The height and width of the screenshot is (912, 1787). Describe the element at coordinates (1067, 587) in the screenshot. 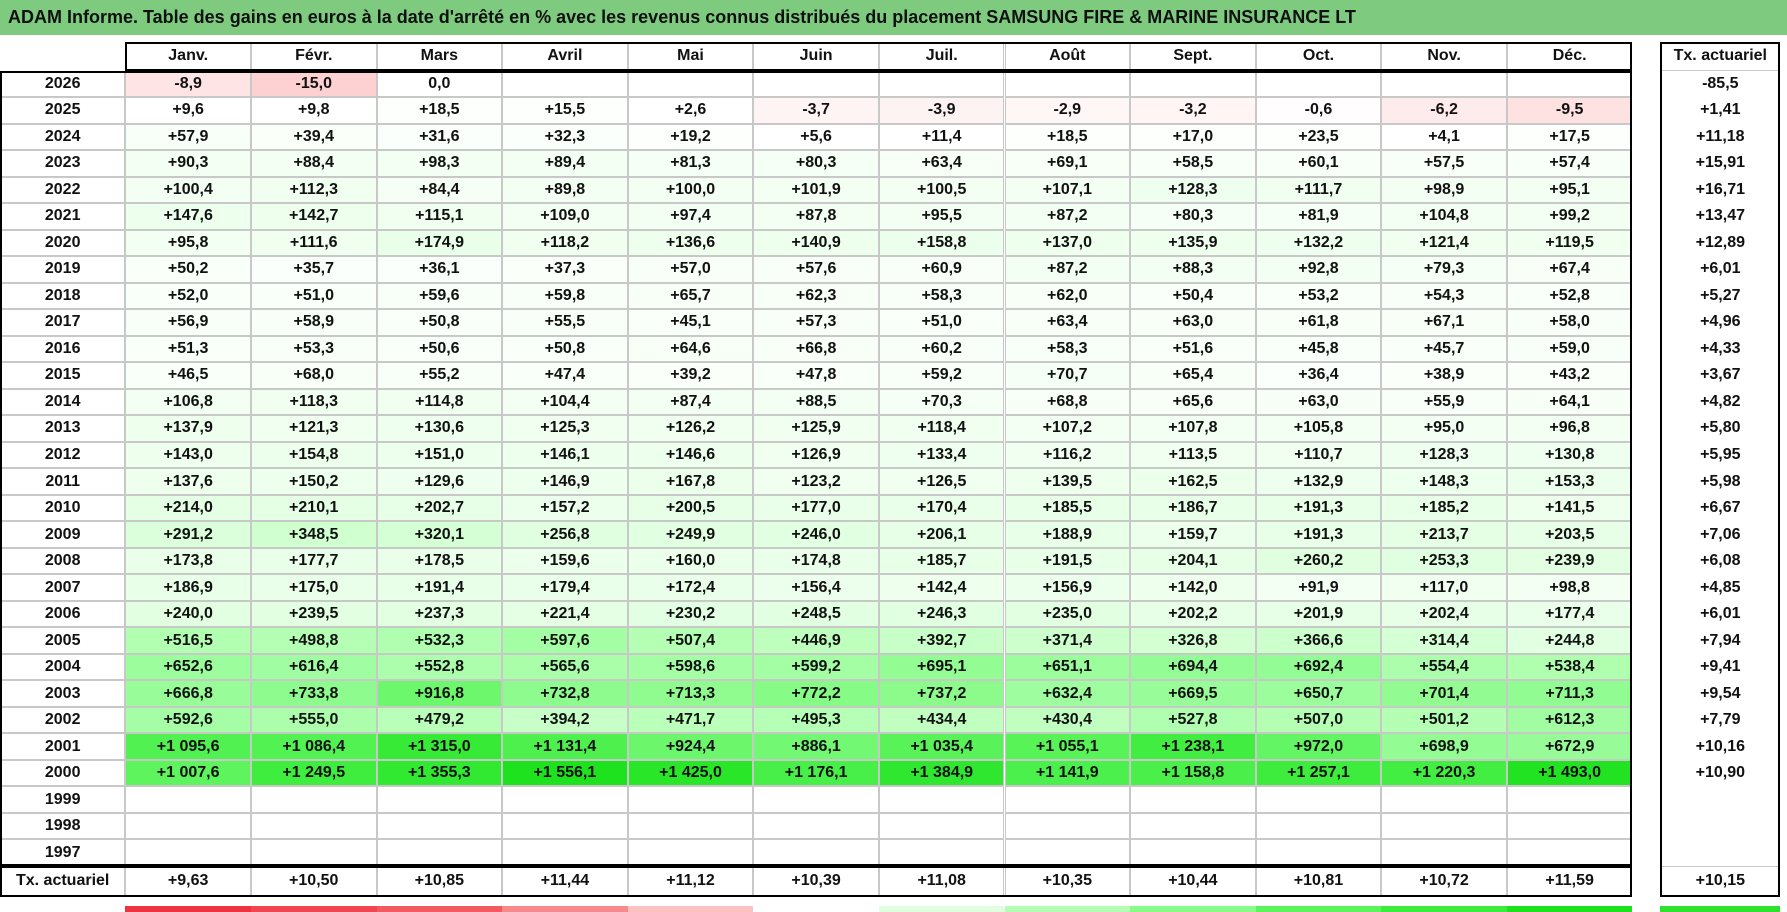

I see `value-cell: +156,9` at that location.